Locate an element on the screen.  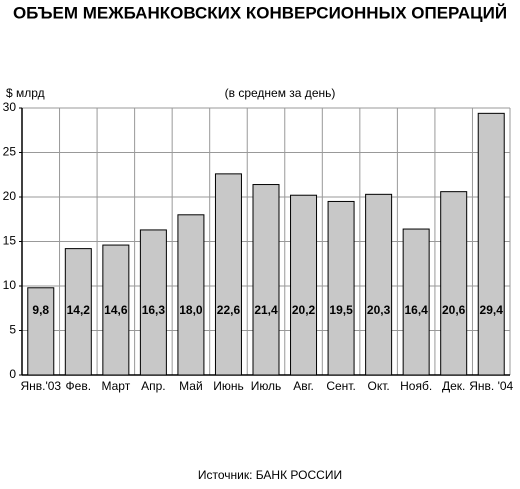
y-tick-label: 0 is located at coordinates (12, 374).